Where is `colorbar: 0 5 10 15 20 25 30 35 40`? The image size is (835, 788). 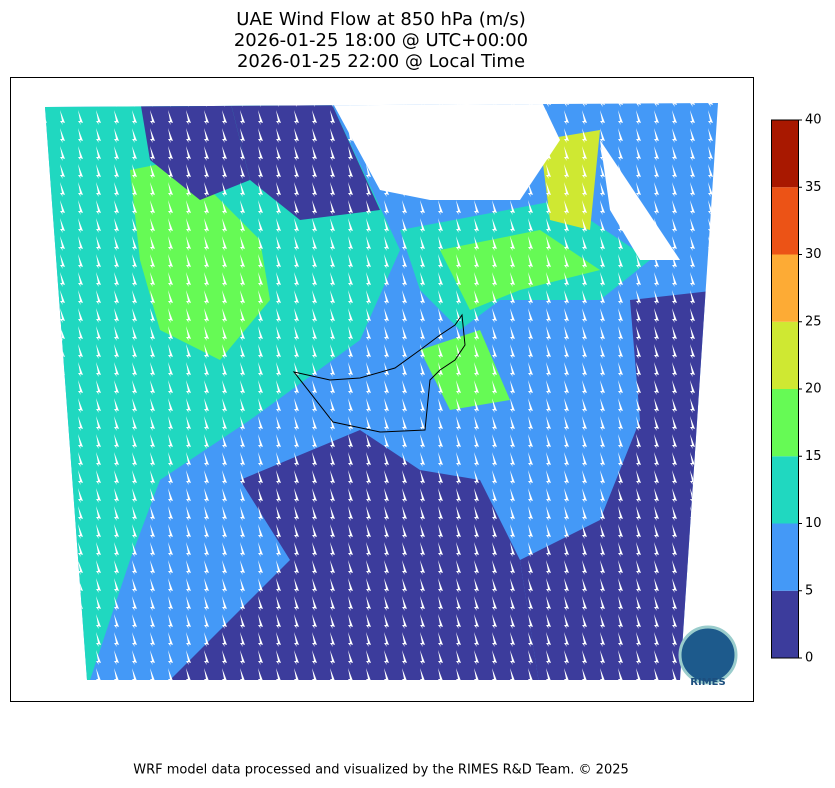
colorbar: 0 5 10 15 20 25 30 35 40 is located at coordinates (796, 389).